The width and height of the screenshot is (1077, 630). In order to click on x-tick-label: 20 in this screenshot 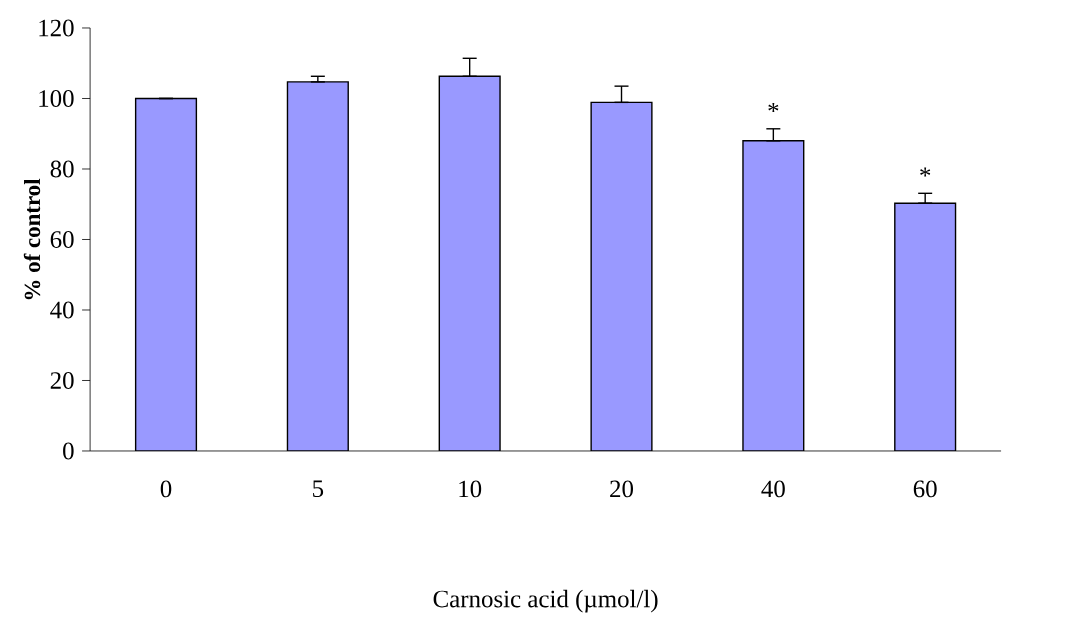, I will do `click(622, 489)`.